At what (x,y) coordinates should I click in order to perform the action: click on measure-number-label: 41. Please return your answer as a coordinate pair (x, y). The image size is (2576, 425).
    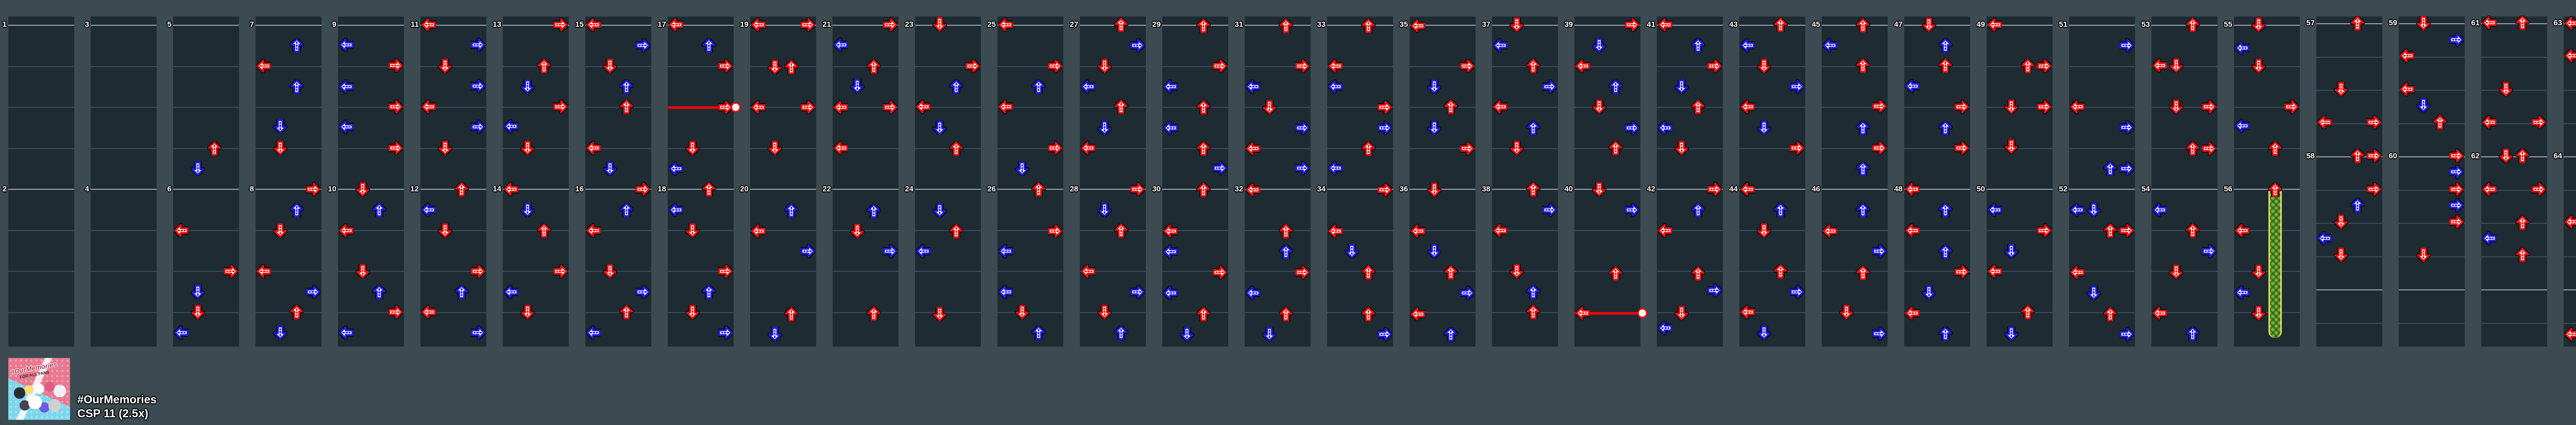
    Looking at the image, I should click on (1651, 24).